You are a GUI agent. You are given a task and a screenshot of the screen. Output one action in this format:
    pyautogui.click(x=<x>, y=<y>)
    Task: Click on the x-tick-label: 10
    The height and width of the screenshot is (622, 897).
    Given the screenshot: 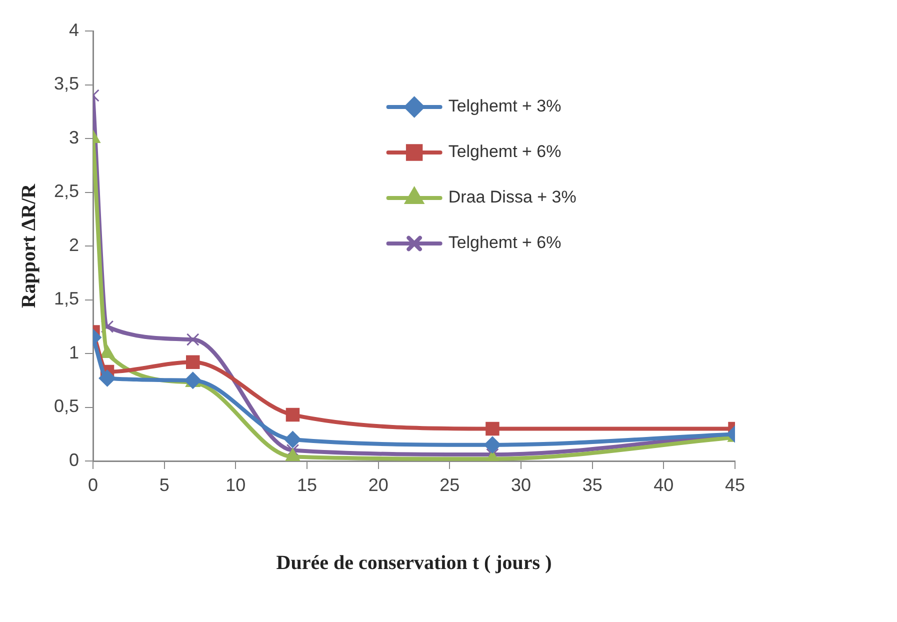 What is the action you would take?
    pyautogui.click(x=236, y=484)
    